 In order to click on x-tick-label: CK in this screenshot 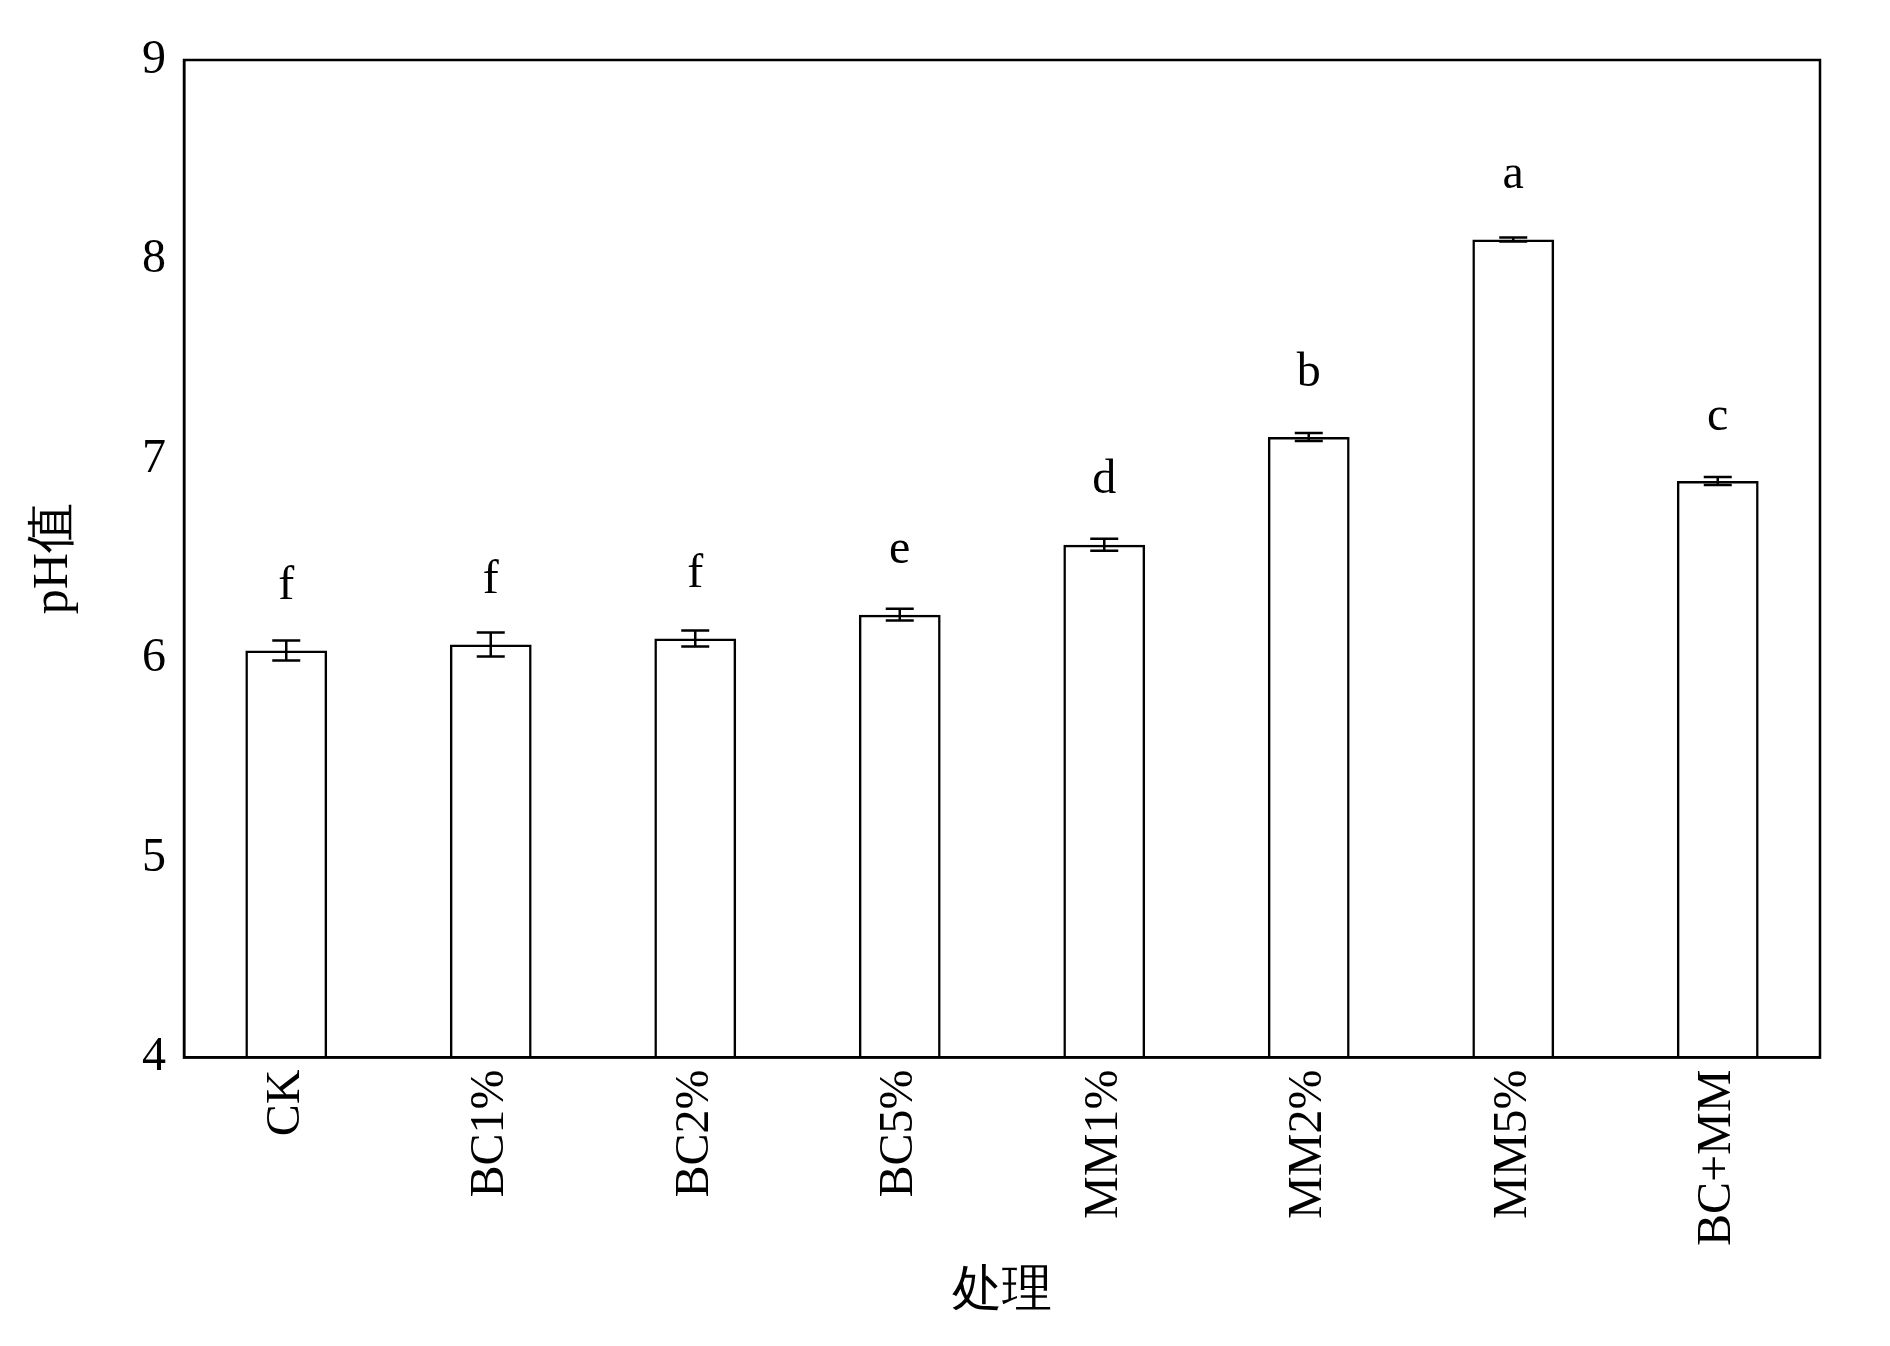, I will do `click(282, 1103)`.